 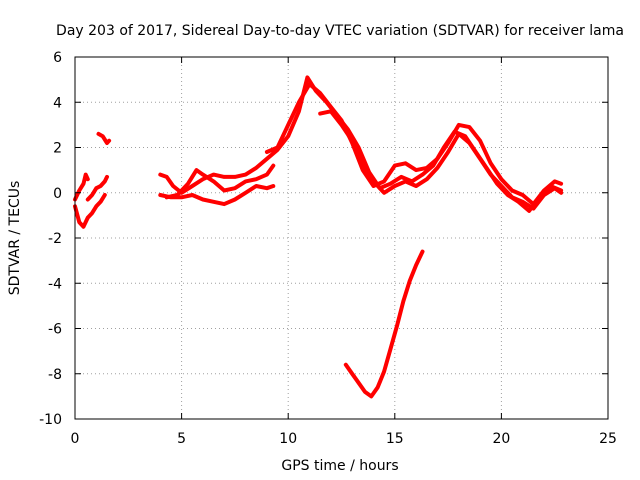 What do you see at coordinates (55, 375) in the screenshot?
I see `y-tick-label: -8` at bounding box center [55, 375].